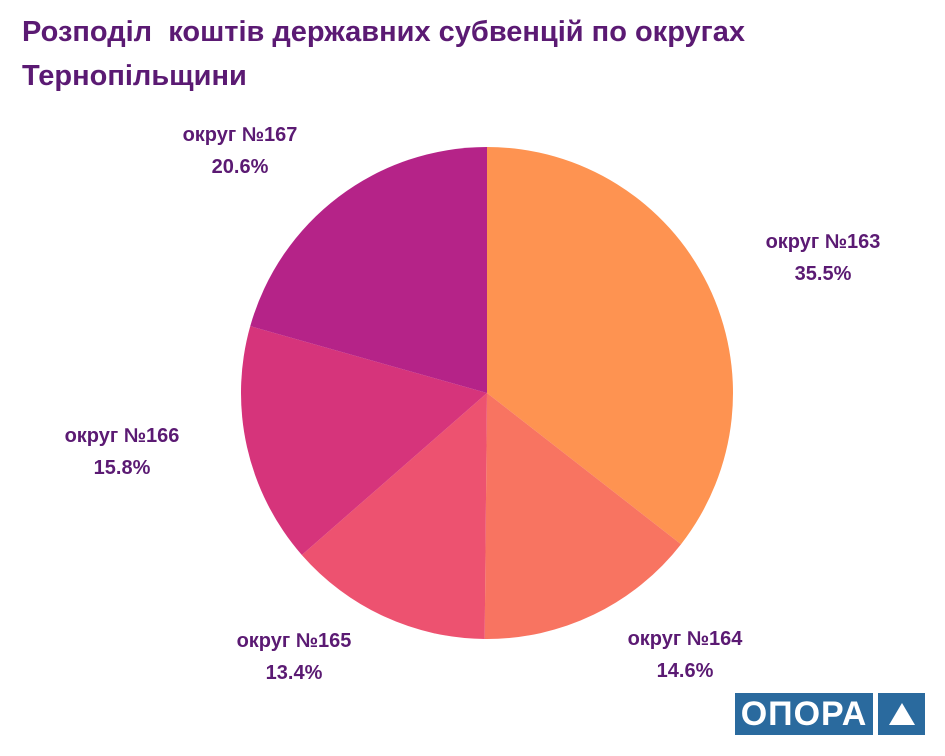 The width and height of the screenshot is (945, 756). What do you see at coordinates (294, 673) in the screenshot?
I see `slice-value-label: 13.4%` at bounding box center [294, 673].